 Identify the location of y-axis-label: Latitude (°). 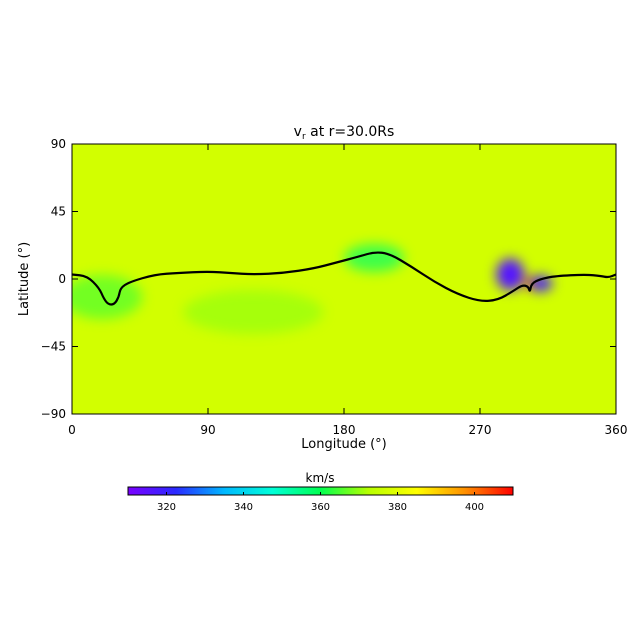
(24, 279).